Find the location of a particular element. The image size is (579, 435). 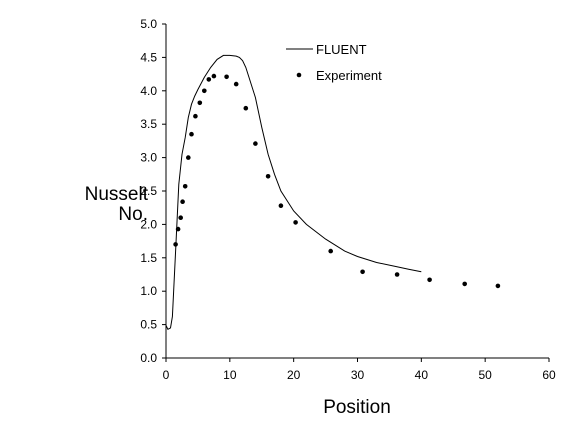

y-tick-label: 3.0 is located at coordinates (148, 158).